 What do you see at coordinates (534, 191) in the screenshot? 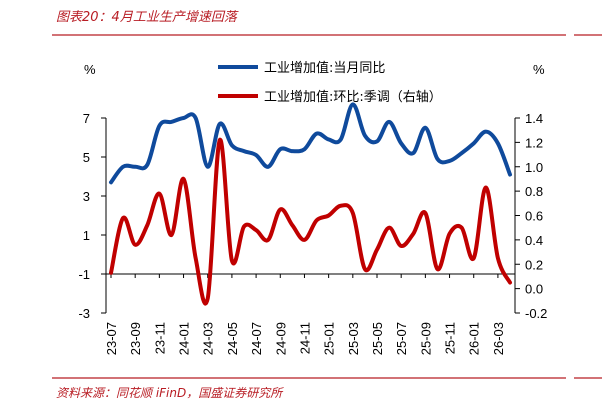
I see `right-tick-label: 0.8` at bounding box center [534, 191].